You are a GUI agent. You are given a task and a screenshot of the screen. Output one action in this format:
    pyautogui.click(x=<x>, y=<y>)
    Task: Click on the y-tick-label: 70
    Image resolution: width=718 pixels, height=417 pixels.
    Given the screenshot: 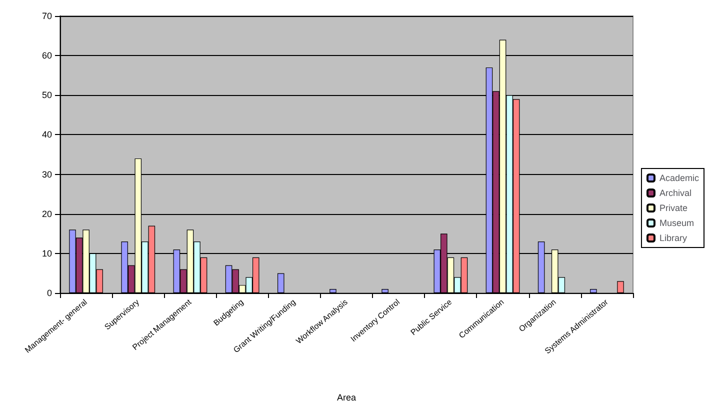 What is the action you would take?
    pyautogui.click(x=47, y=16)
    